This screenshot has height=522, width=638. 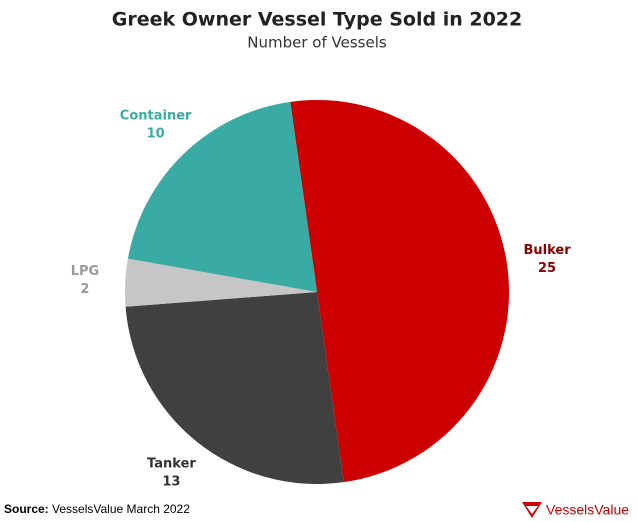 What do you see at coordinates (85, 271) in the screenshot?
I see `slice-label: LPG` at bounding box center [85, 271].